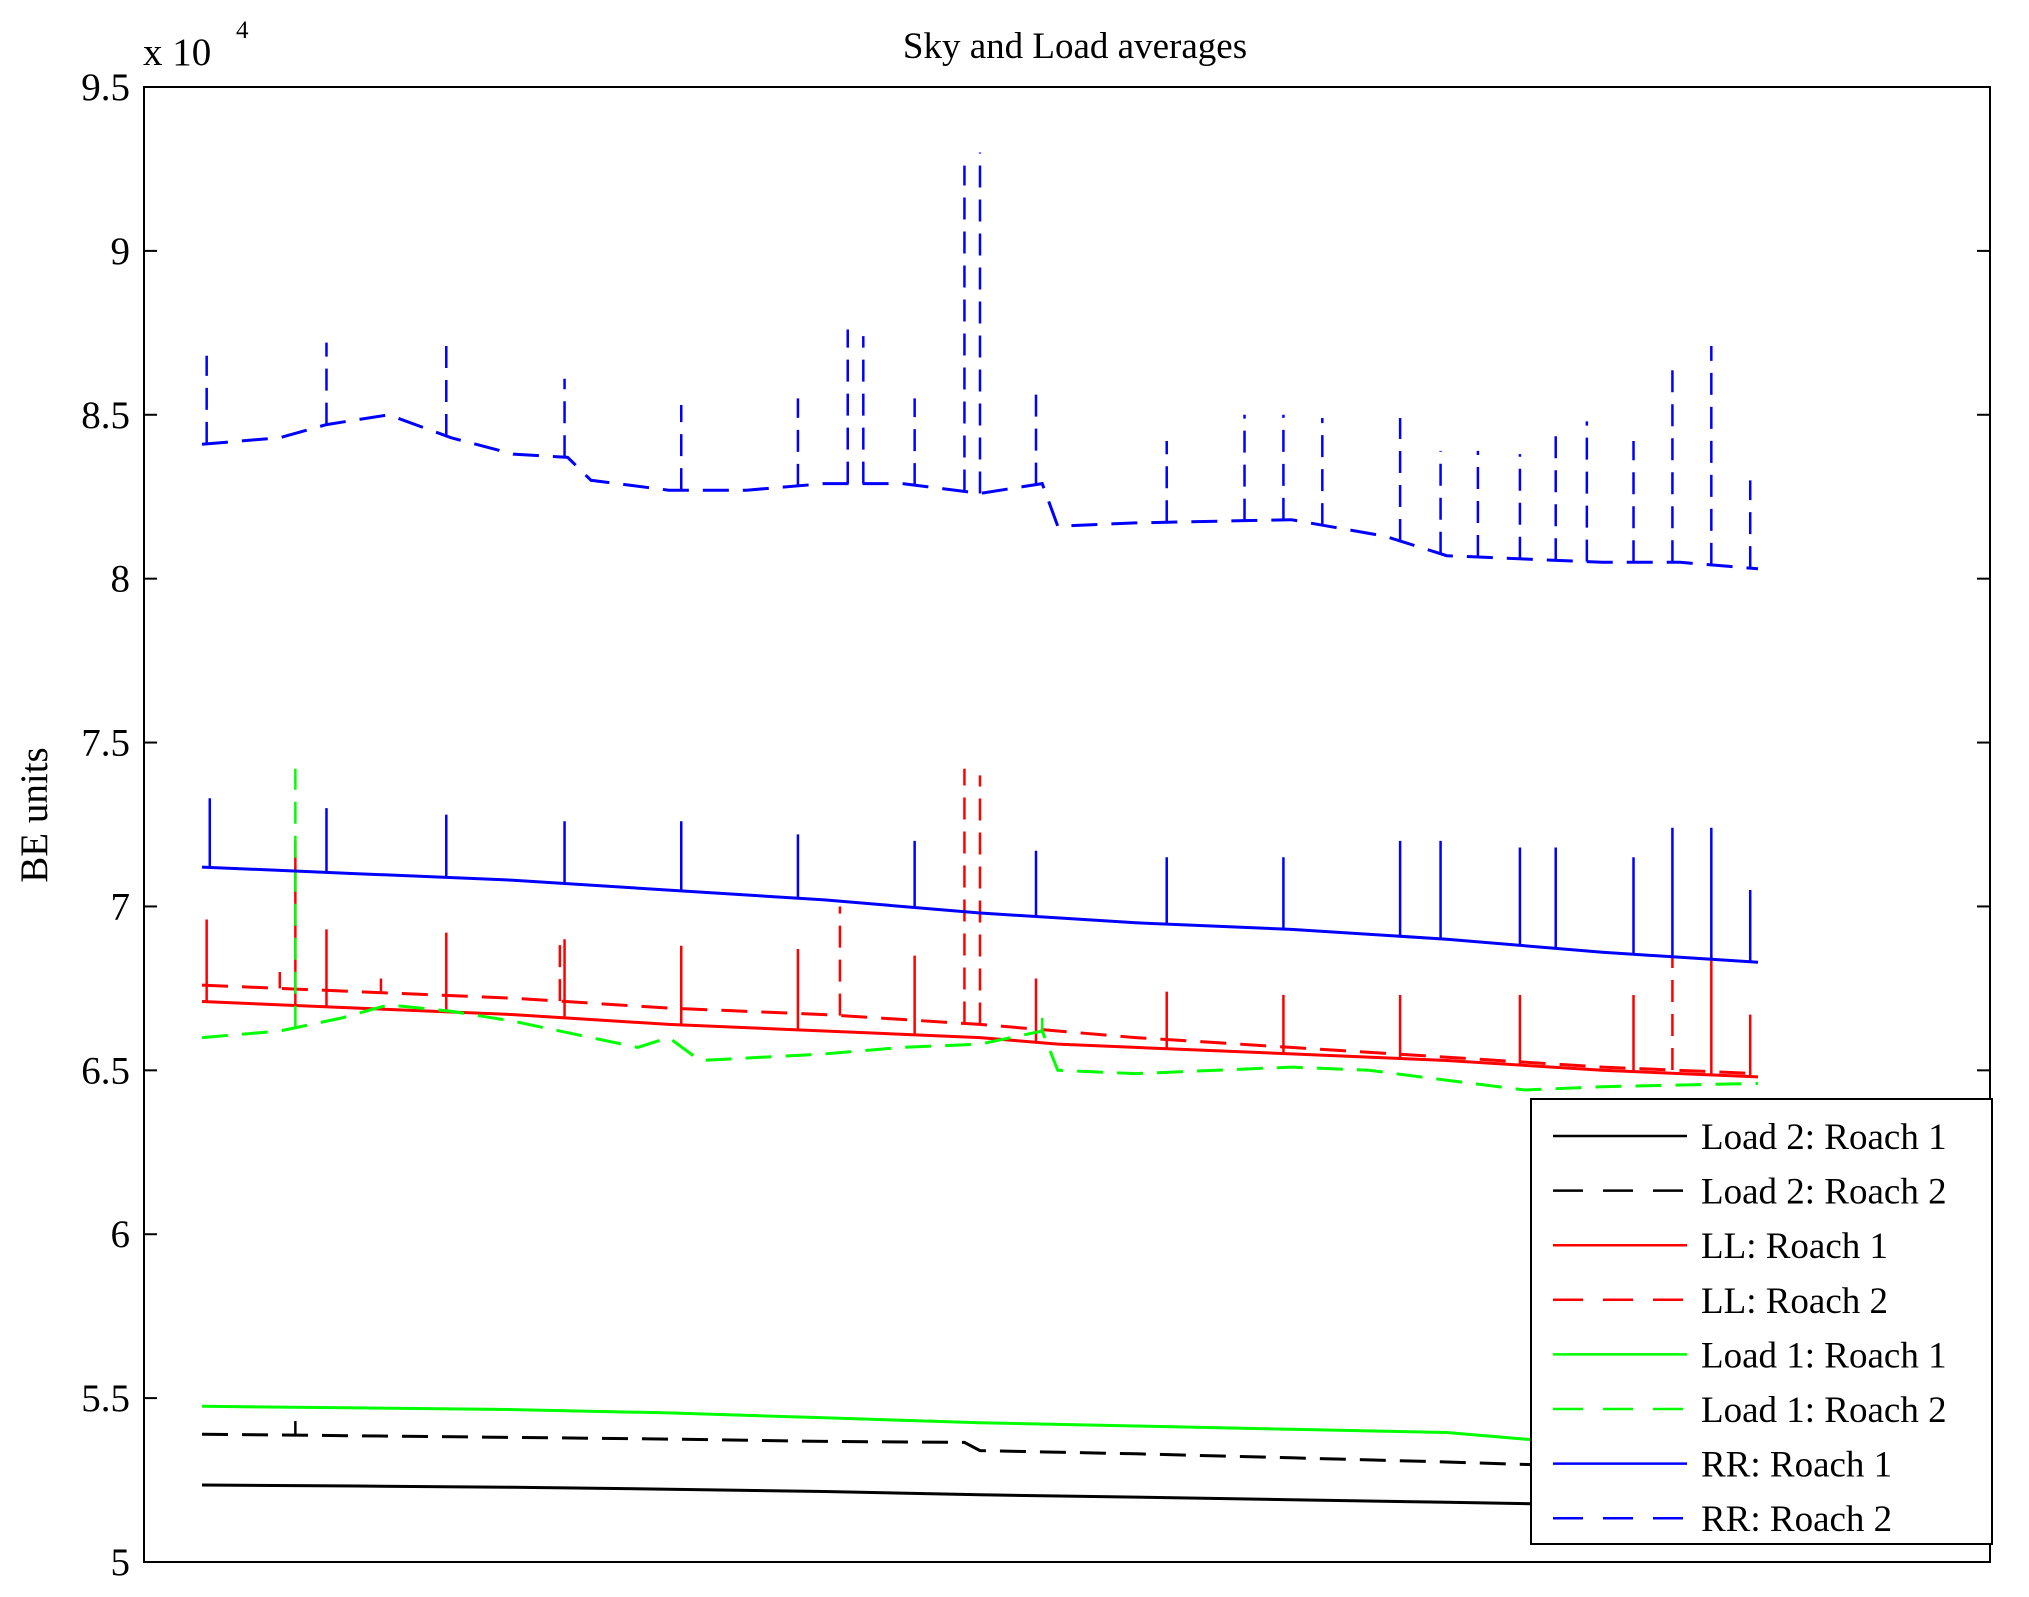 Image resolution: width=2029 pixels, height=1597 pixels. What do you see at coordinates (1794, 1301) in the screenshot?
I see `legend-label: LL: Roach 2` at bounding box center [1794, 1301].